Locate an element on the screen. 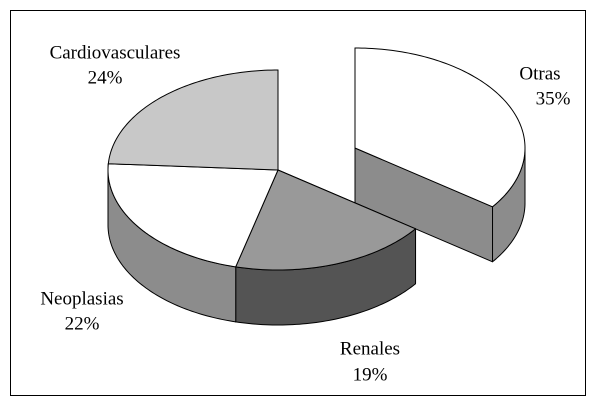 The image size is (590, 400). slice-value-label: 35% is located at coordinates (553, 98).